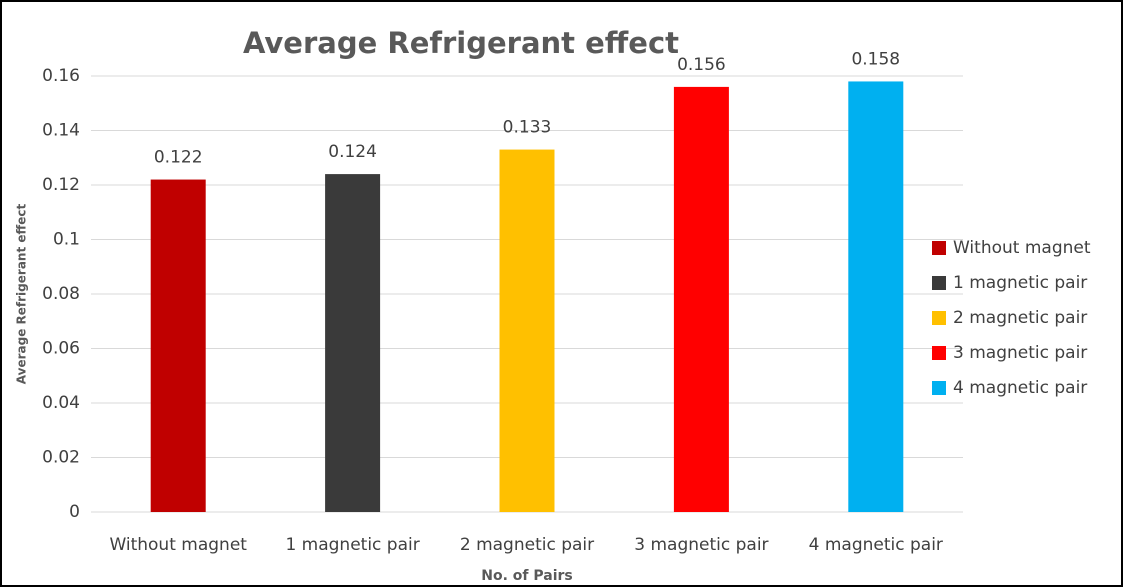 The height and width of the screenshot is (587, 1123). I want to click on legend-label: Without magnet, so click(1022, 248).